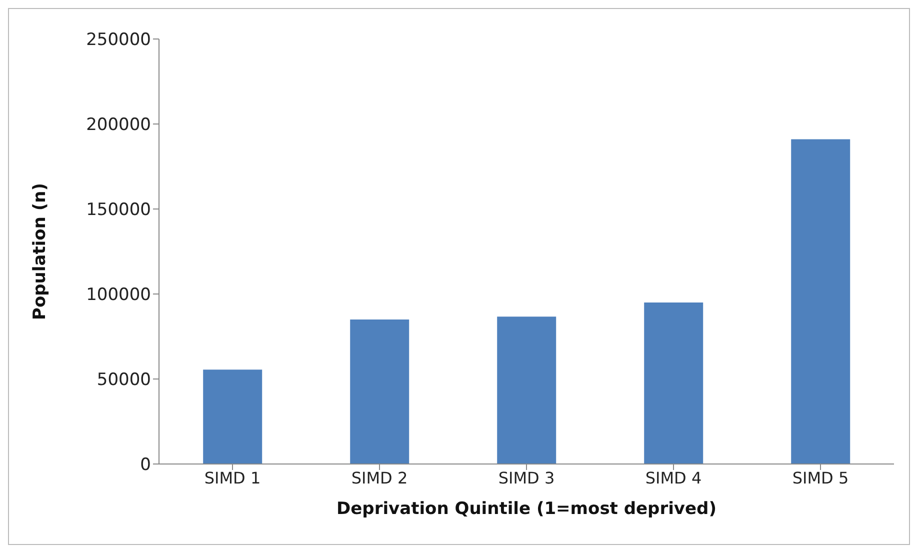 This screenshot has height=553, width=918. Describe the element at coordinates (232, 478) in the screenshot. I see `x-tick-label: SIMD 1` at that location.